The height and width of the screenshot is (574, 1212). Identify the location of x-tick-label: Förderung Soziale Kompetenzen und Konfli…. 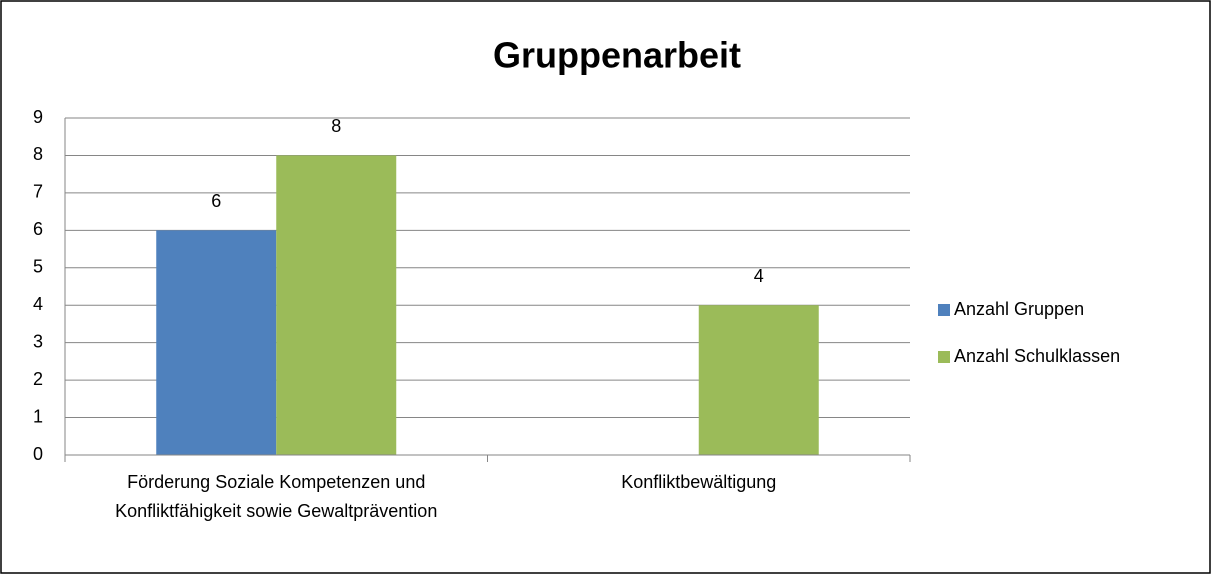
(276, 496).